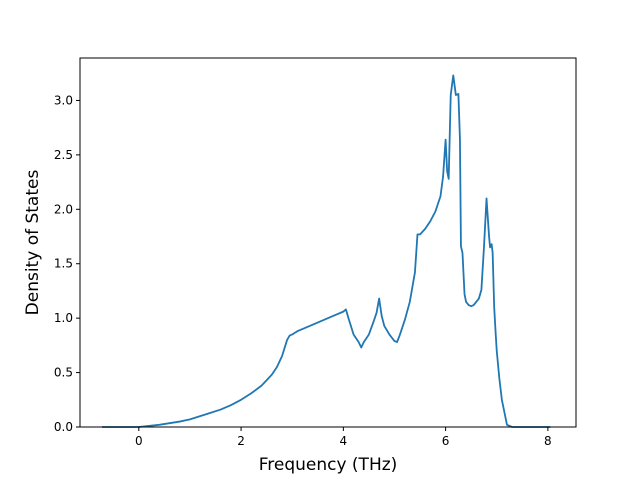 This screenshot has height=480, width=640. Describe the element at coordinates (63, 209) in the screenshot. I see `y-tick-label: 2.0` at that location.